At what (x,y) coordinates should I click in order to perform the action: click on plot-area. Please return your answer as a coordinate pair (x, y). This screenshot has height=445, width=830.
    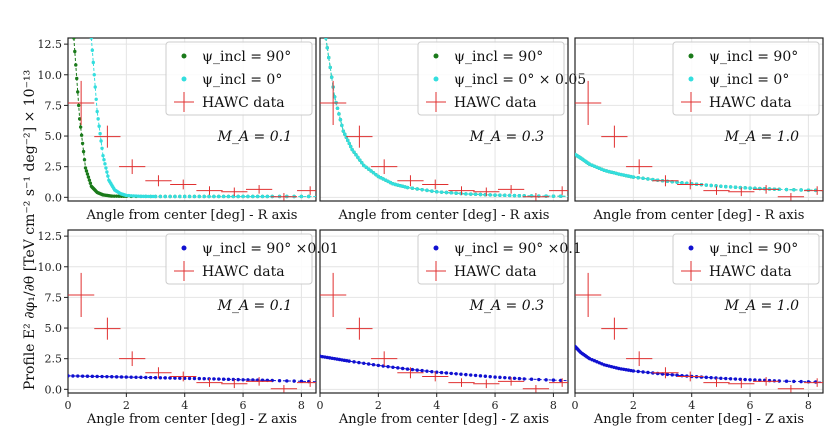
    Looking at the image, I should click on (699, 332).